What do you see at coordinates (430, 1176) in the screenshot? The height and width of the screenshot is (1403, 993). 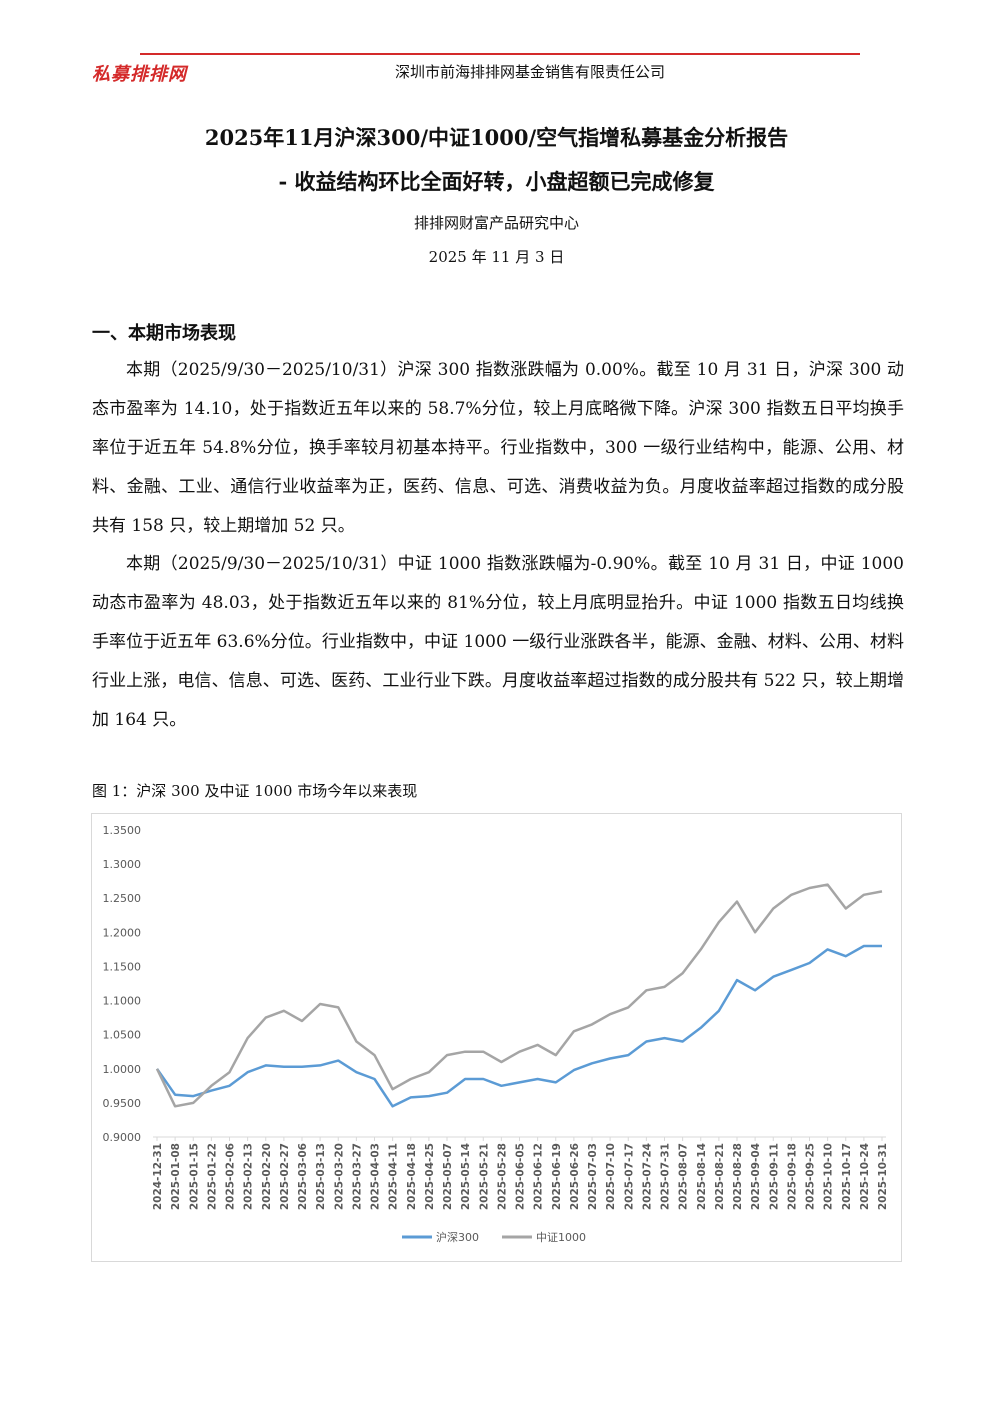 I see `x-tick-label: 2025-04-25` at bounding box center [430, 1176].